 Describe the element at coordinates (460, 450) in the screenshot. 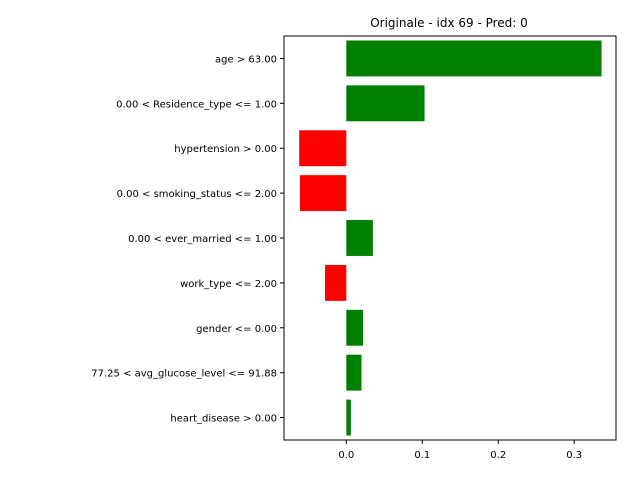

I see `x-ticks: 0.0 0.1 0.2 0.3` at that location.